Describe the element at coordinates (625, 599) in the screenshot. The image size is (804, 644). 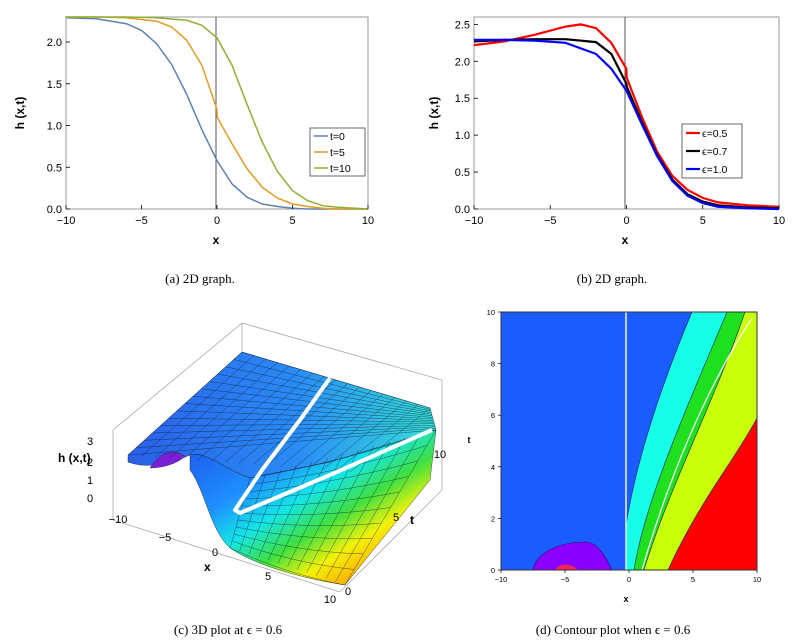
I see `panel-d-x-label: x` at that location.